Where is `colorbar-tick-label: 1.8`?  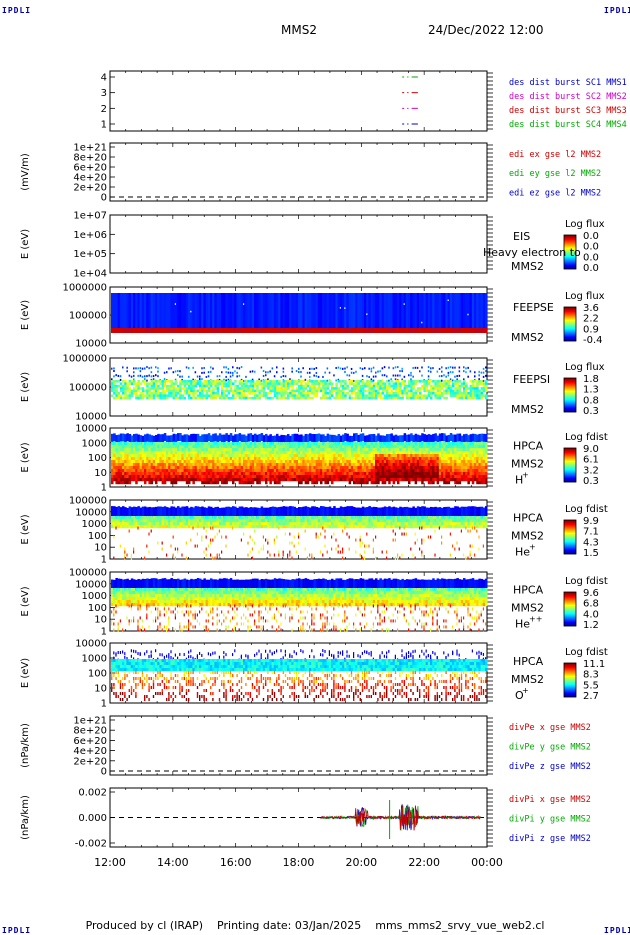 colorbar-tick-label: 1.8 is located at coordinates (591, 379).